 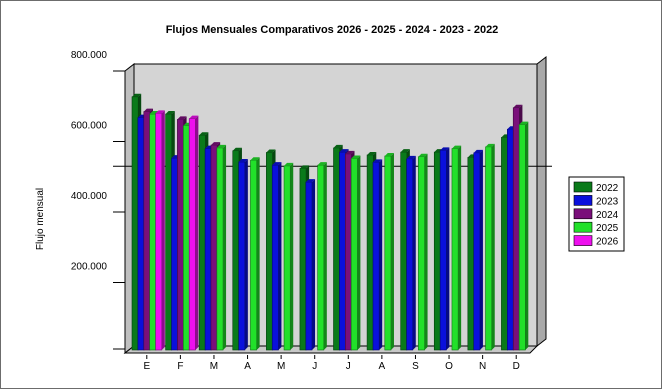 I want to click on bar-2026-E, so click(x=160, y=230).